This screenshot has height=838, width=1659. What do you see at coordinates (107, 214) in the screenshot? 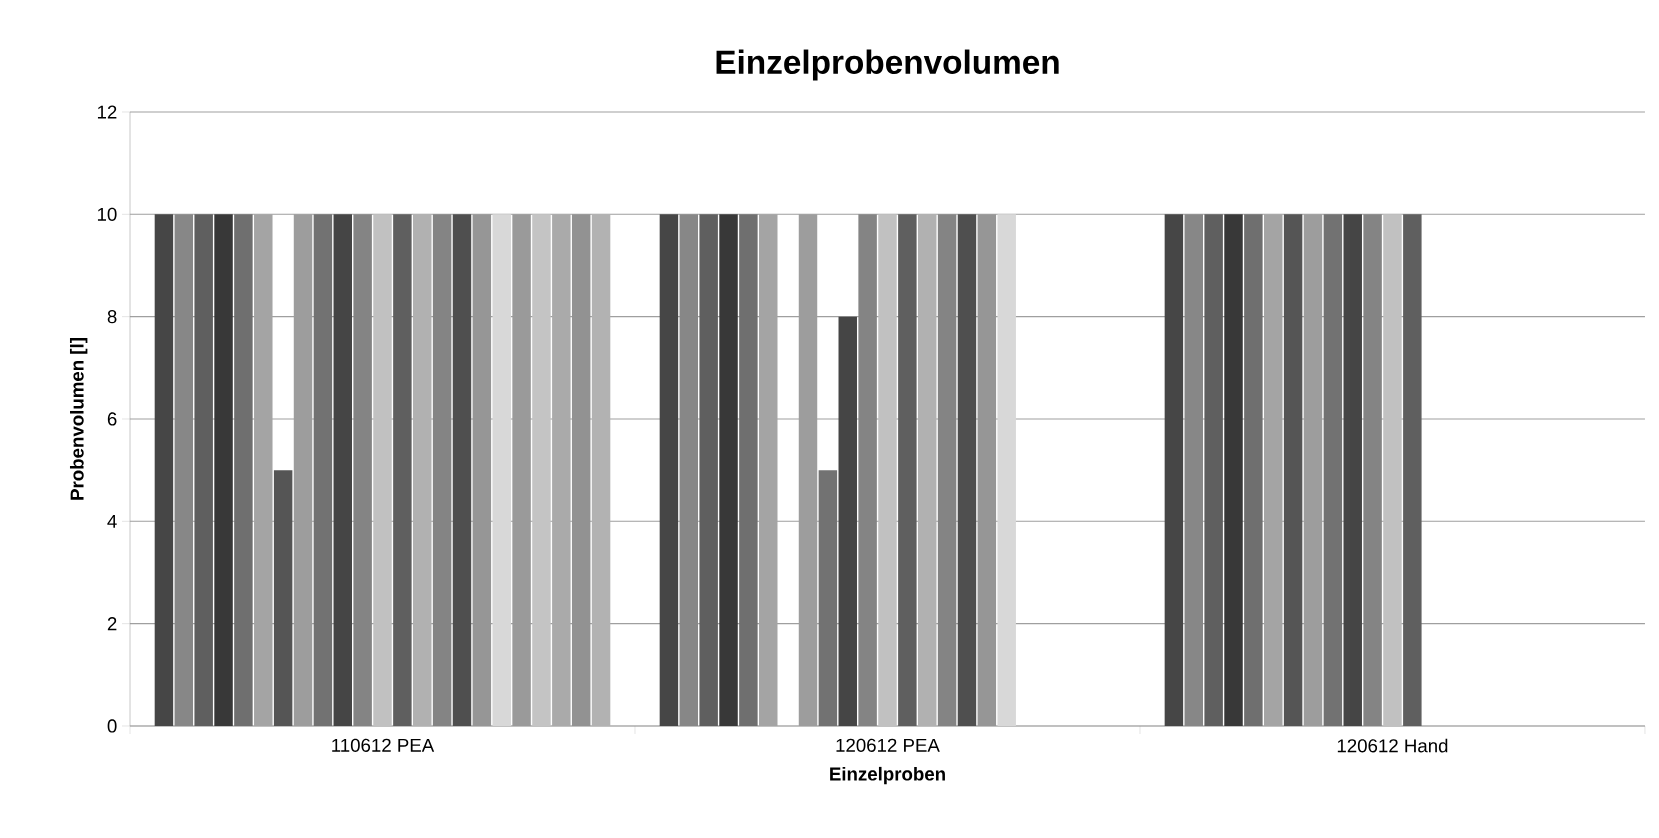
I see `y-tick-label: 10` at bounding box center [107, 214].